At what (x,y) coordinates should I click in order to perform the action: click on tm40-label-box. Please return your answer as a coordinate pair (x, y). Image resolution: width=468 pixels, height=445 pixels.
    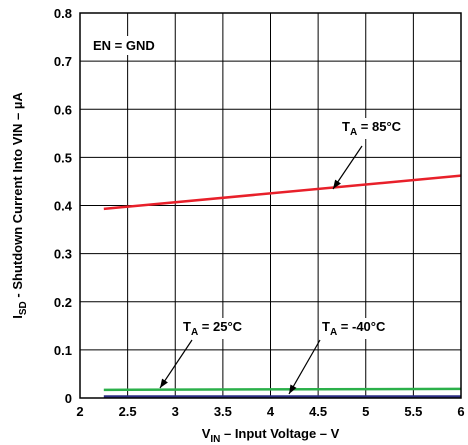
    Looking at the image, I should click on (354, 328).